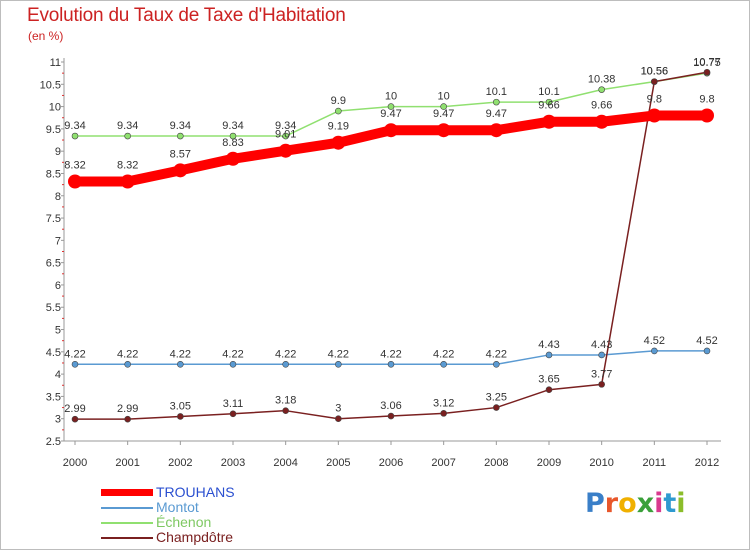 This screenshot has width=750, height=551. What do you see at coordinates (186, 15) in the screenshot?
I see `chart-title: Evolution du Taux de Taxe d'Habitation` at bounding box center [186, 15].